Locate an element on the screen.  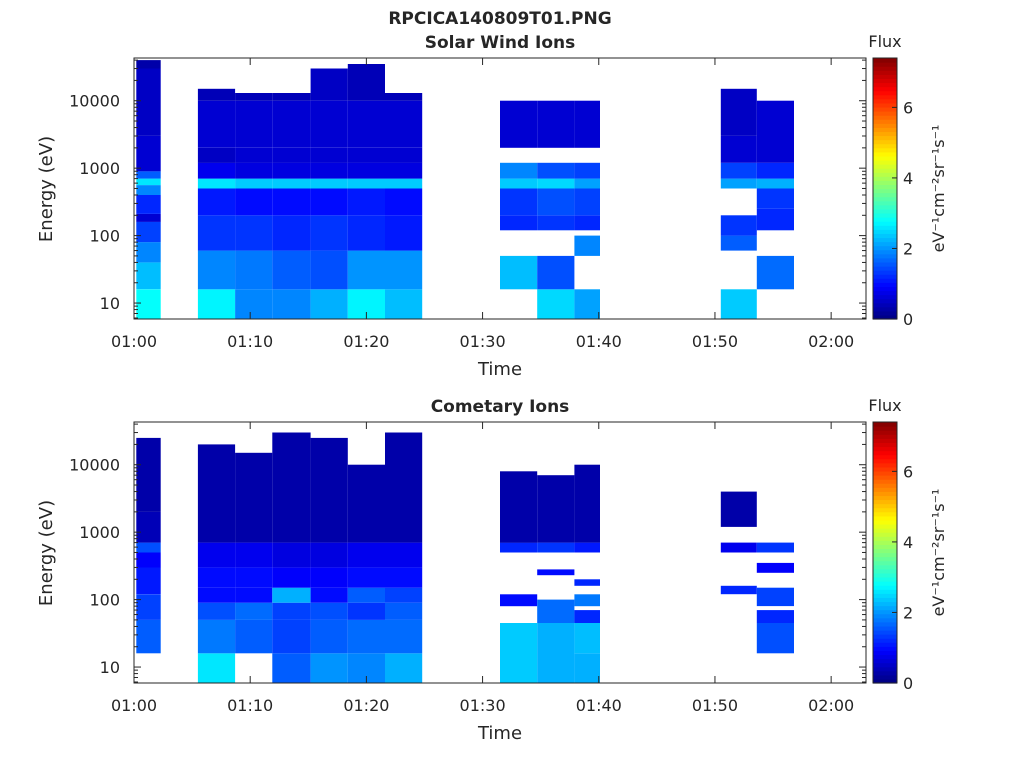
y-axis-label-solar-wind: Energy (eV) is located at coordinates (46, 189).